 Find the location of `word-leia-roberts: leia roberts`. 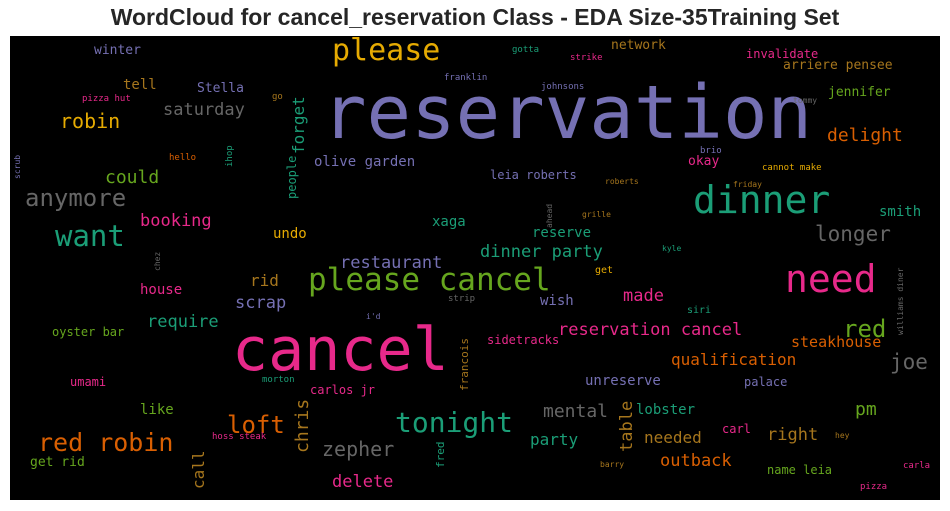

word-leia-roberts: leia roberts is located at coordinates (533, 175).